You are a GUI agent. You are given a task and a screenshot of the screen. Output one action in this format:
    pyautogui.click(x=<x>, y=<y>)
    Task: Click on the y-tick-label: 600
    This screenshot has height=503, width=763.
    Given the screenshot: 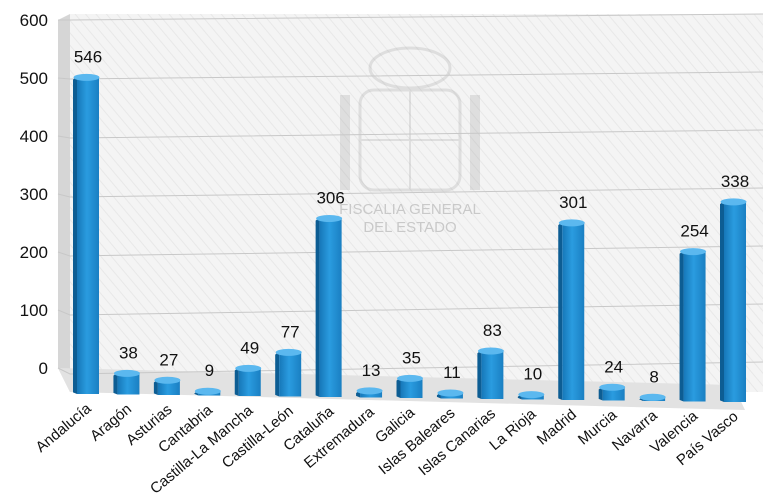 What is the action you would take?
    pyautogui.click(x=34, y=20)
    